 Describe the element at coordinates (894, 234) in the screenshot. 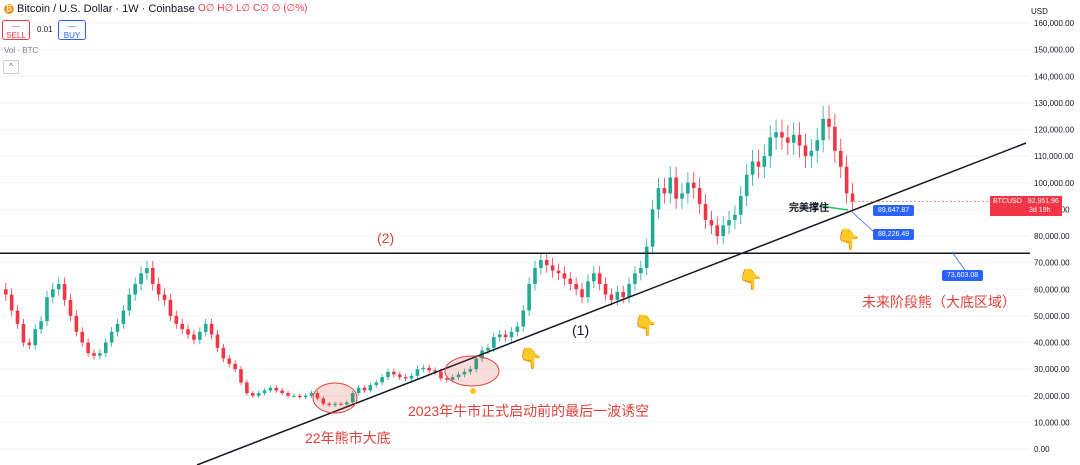

I see `price-tag-b: 88,226.49` at that location.